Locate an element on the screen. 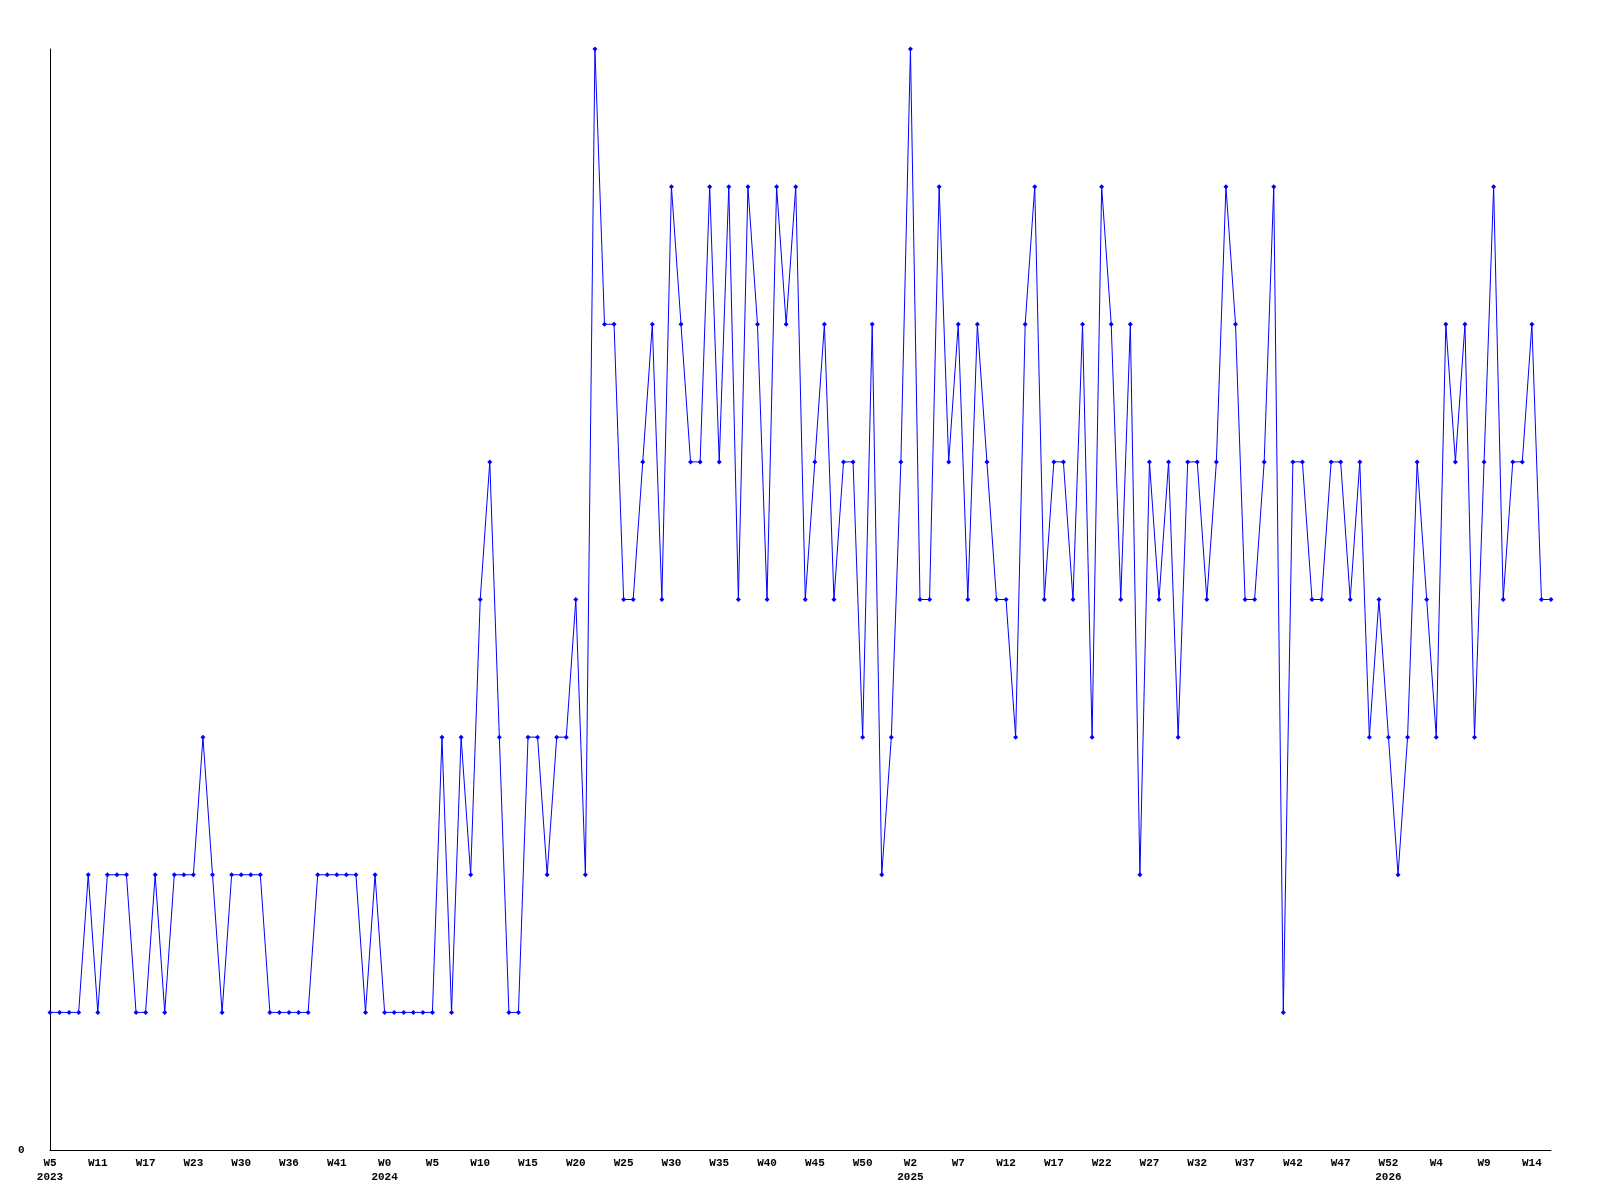 The image size is (1600, 1200). x-tick-label: W27 is located at coordinates (1149, 1163).